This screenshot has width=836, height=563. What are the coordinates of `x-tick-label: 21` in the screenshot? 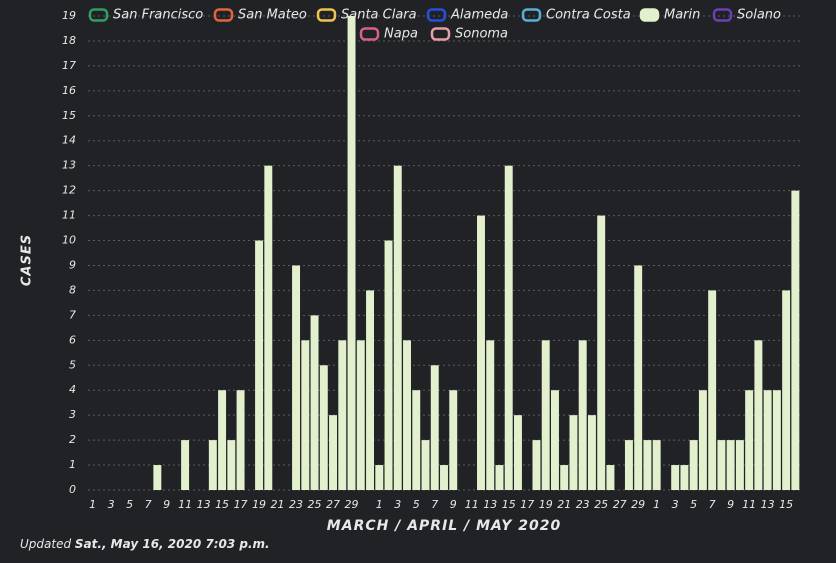 It's located at (278, 504).